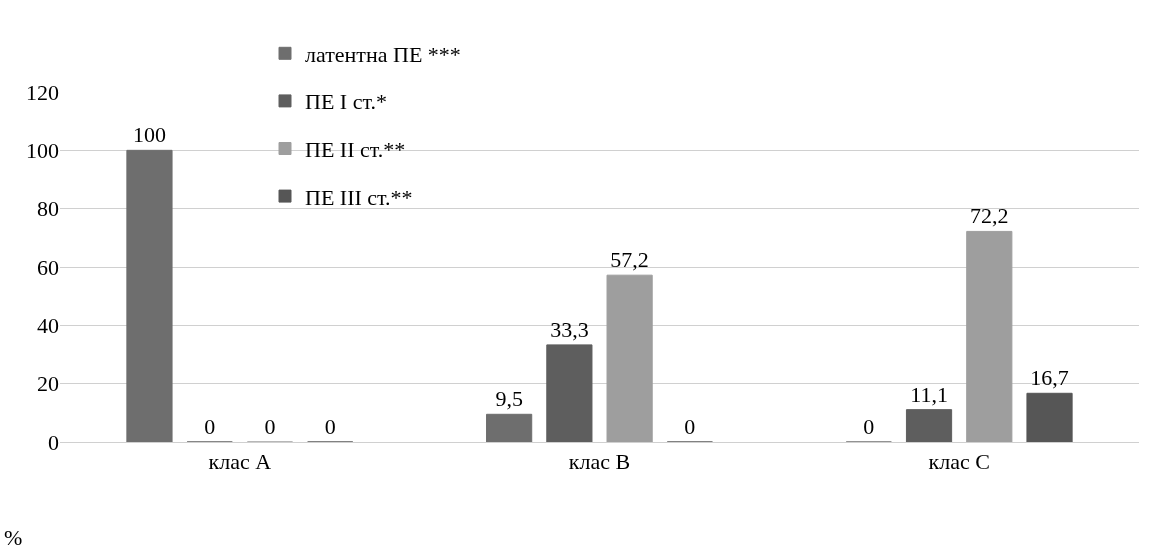 The image size is (1159, 552). I want to click on data-label: 9,5, so click(509, 399).